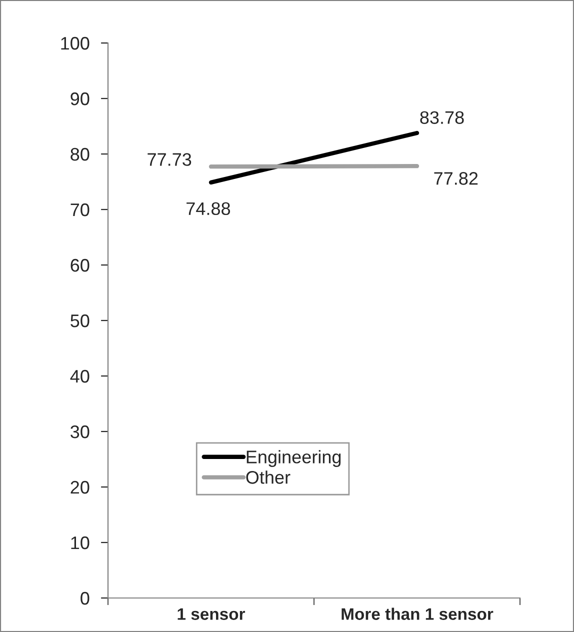  I want to click on x-tick-label: 1 sensor, so click(212, 614).